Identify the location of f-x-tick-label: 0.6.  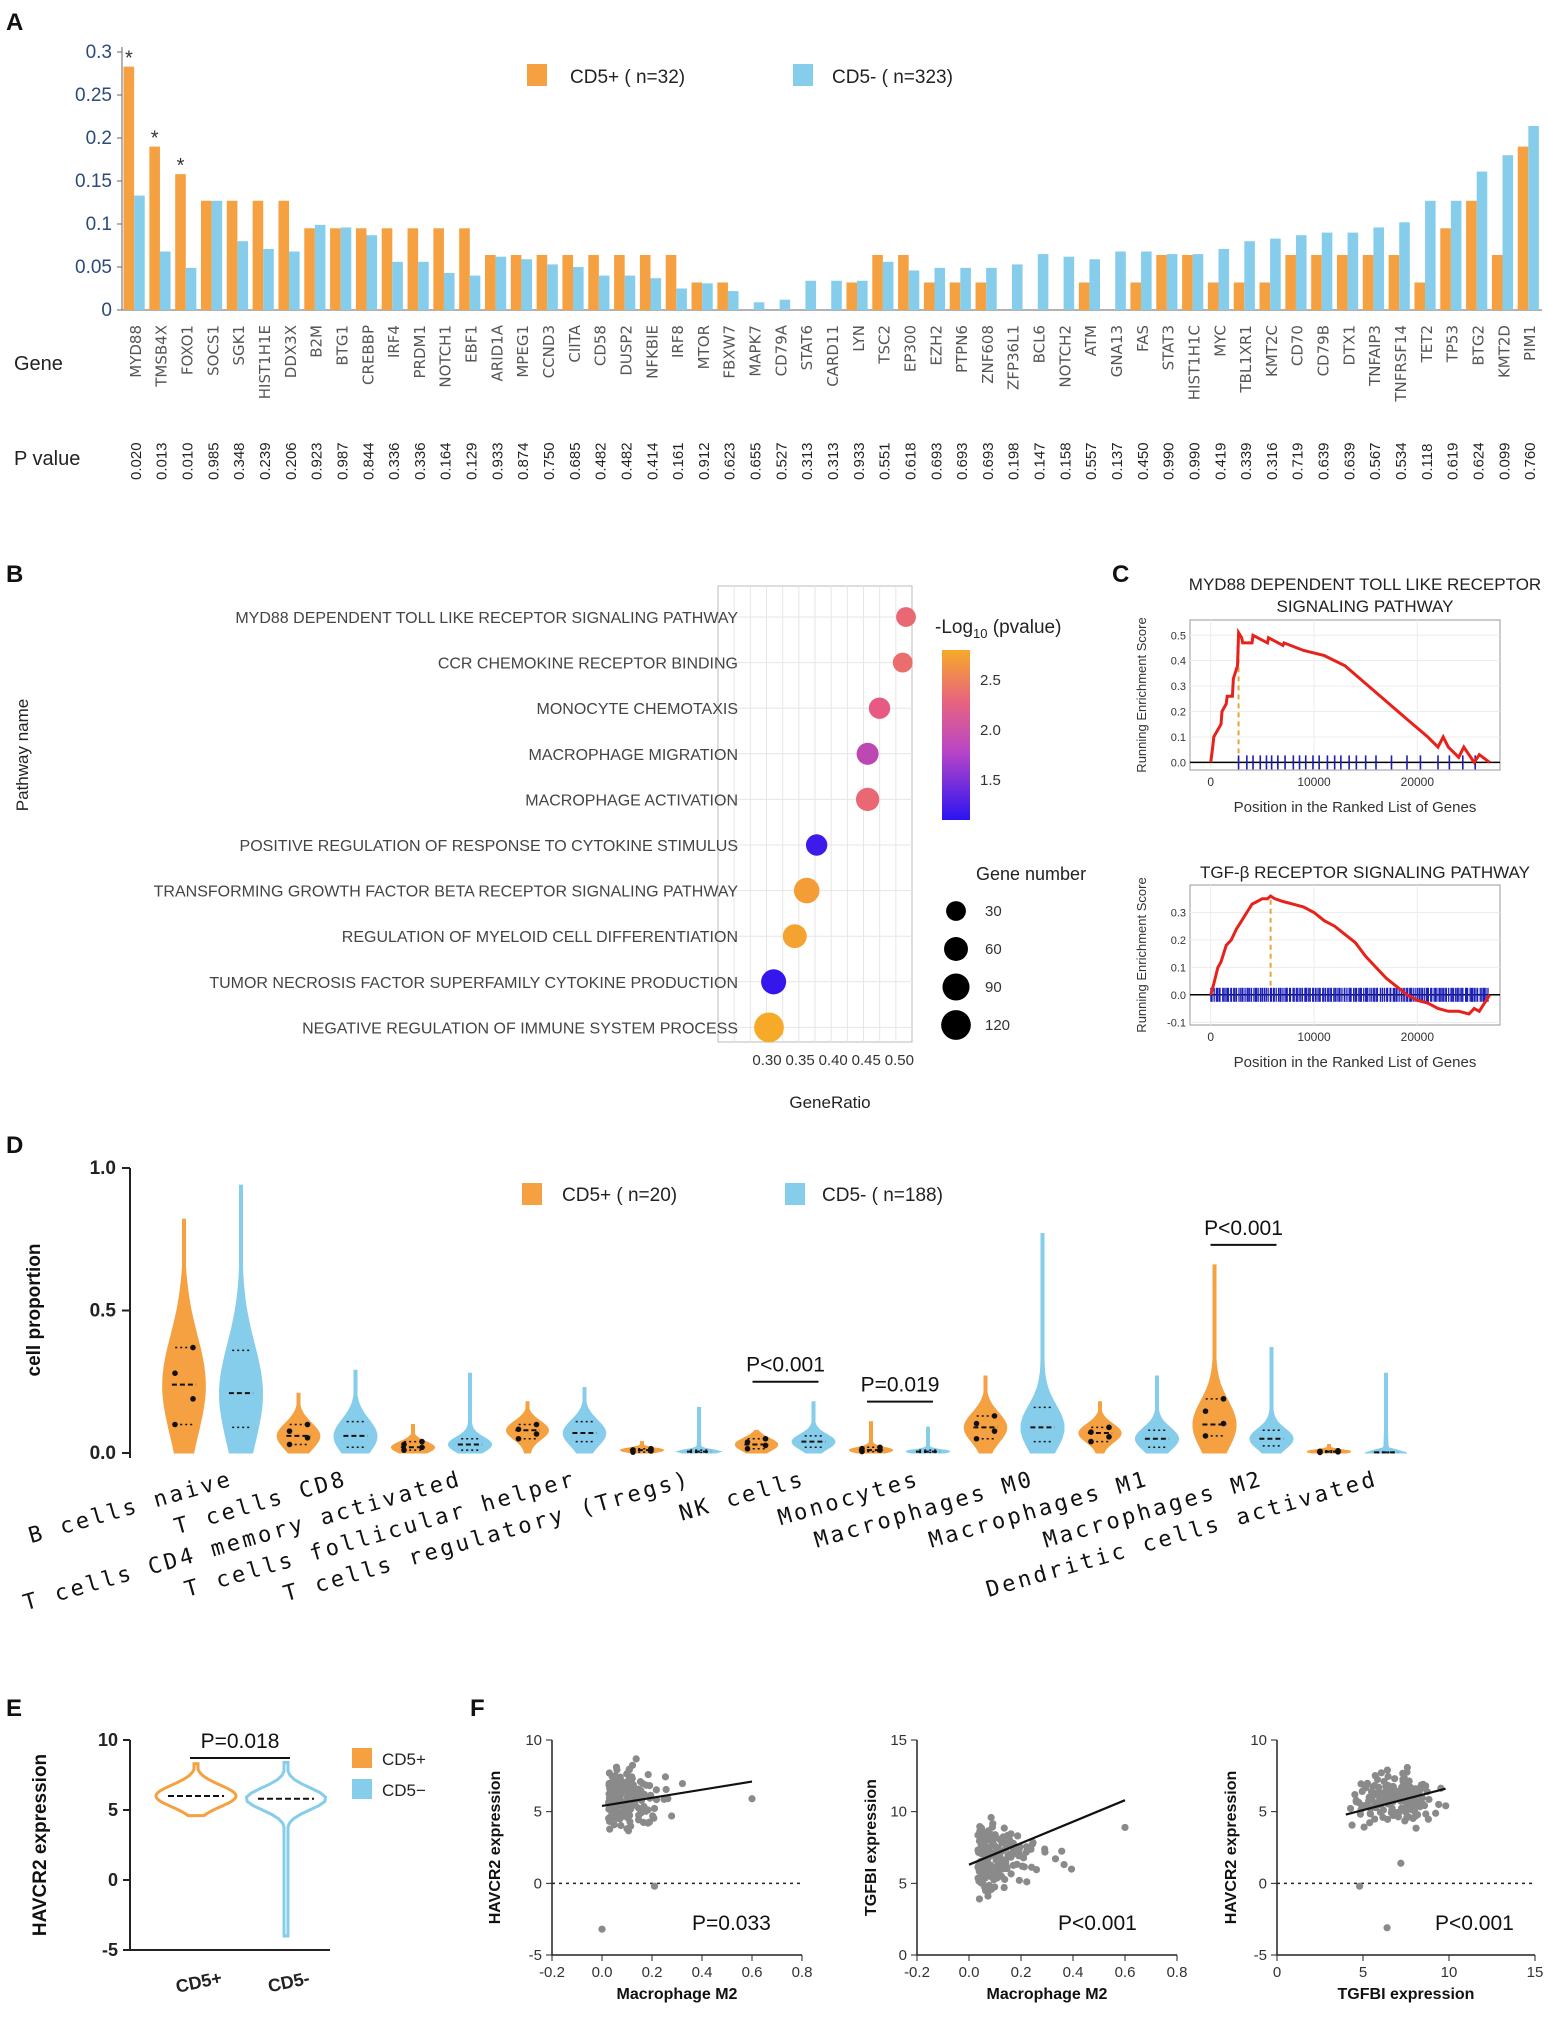
(1125, 1972).